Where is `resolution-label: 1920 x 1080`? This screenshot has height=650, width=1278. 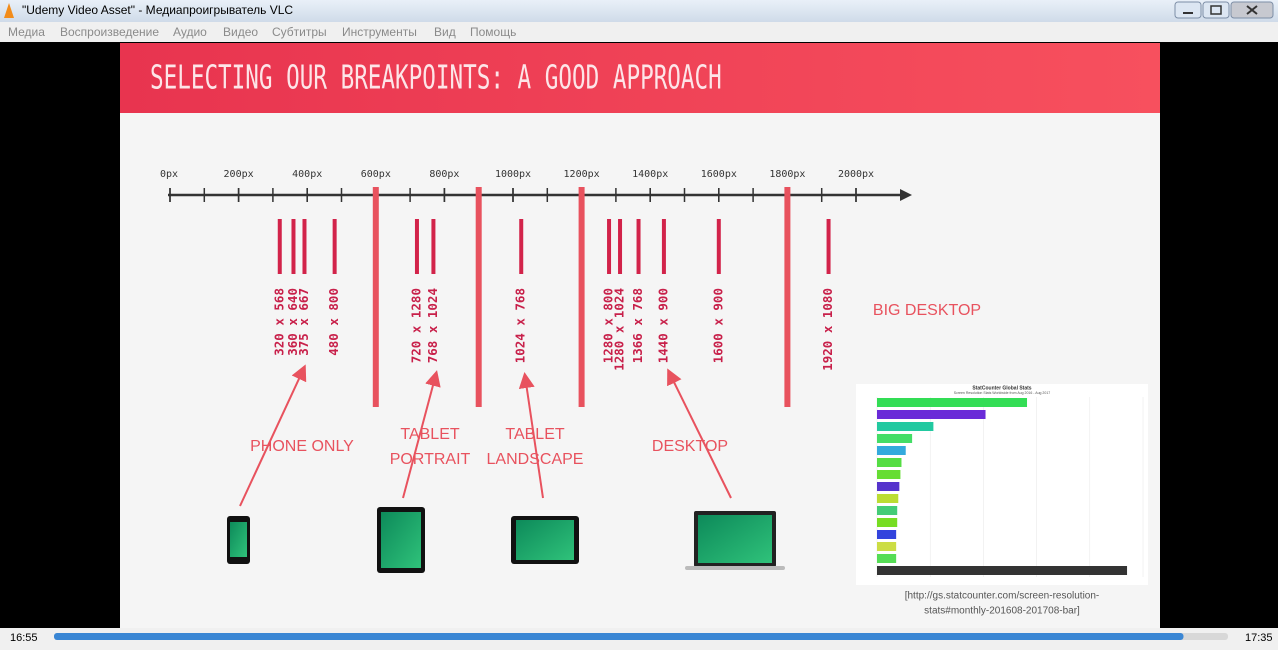
resolution-label: 1920 x 1080 is located at coordinates (827, 329).